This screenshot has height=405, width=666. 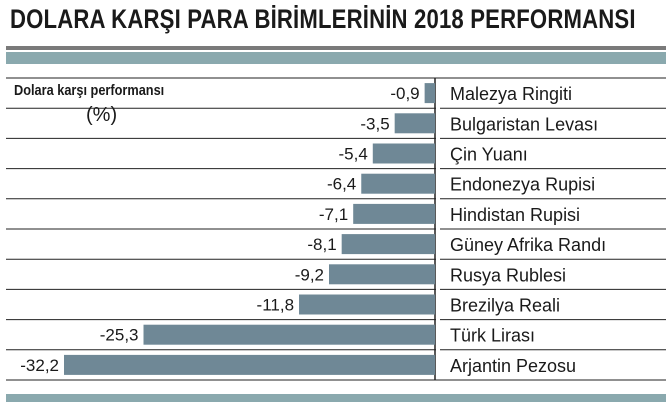 I want to click on data-label: -3,5, so click(x=374, y=123).